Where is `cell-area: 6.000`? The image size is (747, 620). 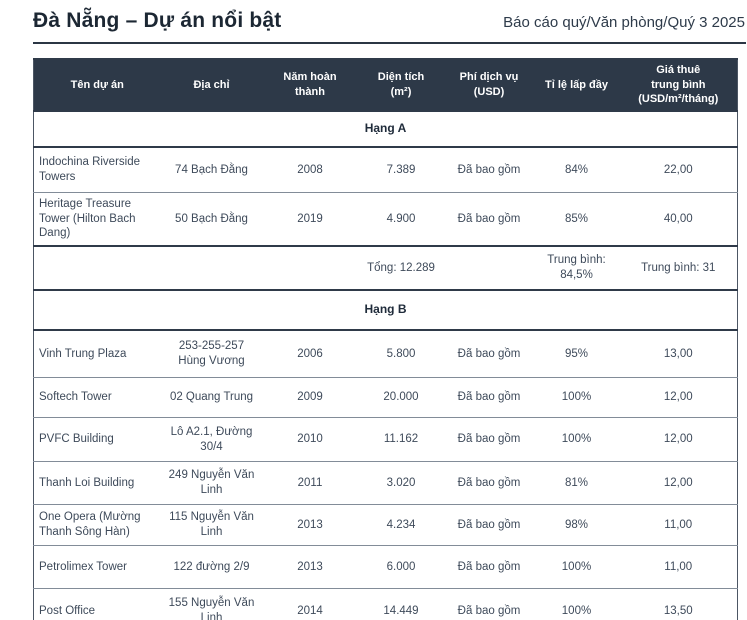
cell-area: 6.000 is located at coordinates (401, 567).